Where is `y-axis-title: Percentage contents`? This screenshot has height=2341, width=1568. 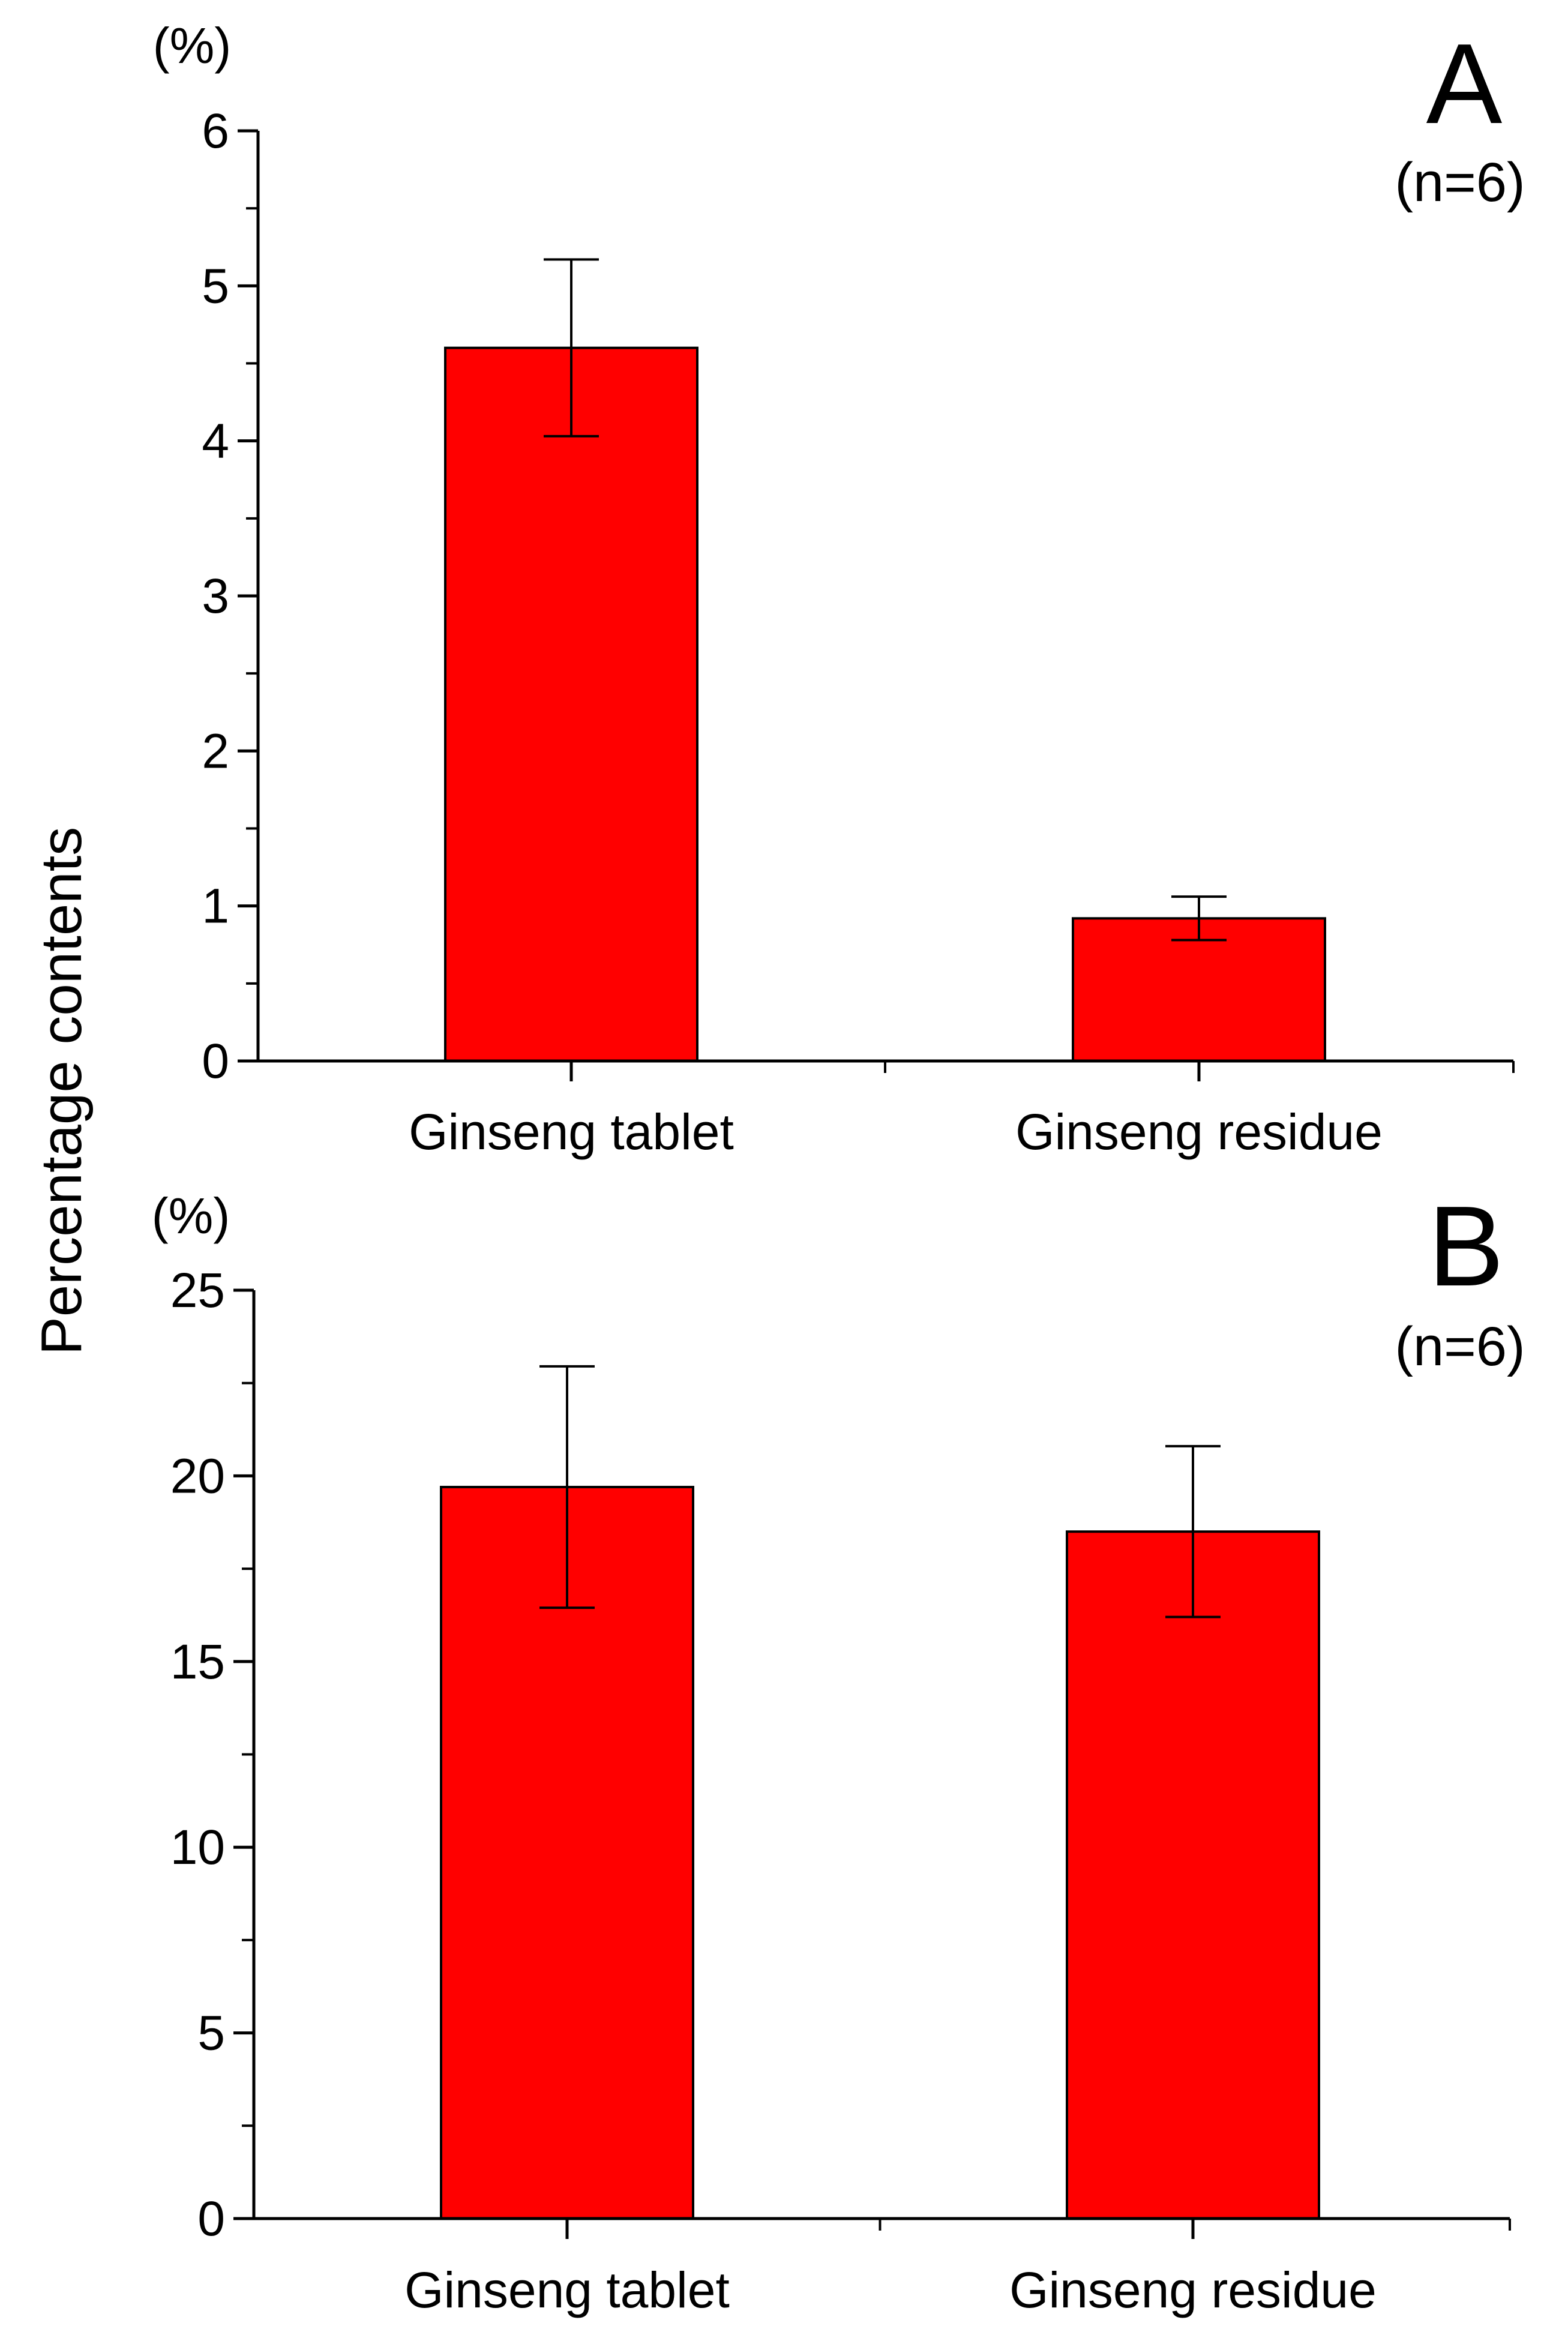 y-axis-title: Percentage contents is located at coordinates (61, 1092).